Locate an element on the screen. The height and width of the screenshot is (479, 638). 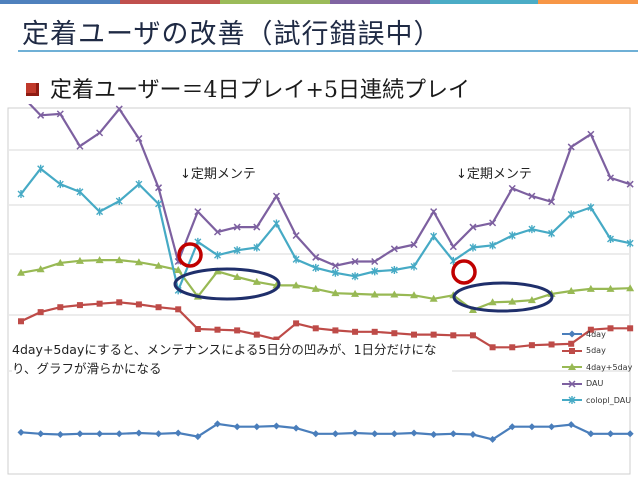
legend-item: DAU is located at coordinates (597, 384).